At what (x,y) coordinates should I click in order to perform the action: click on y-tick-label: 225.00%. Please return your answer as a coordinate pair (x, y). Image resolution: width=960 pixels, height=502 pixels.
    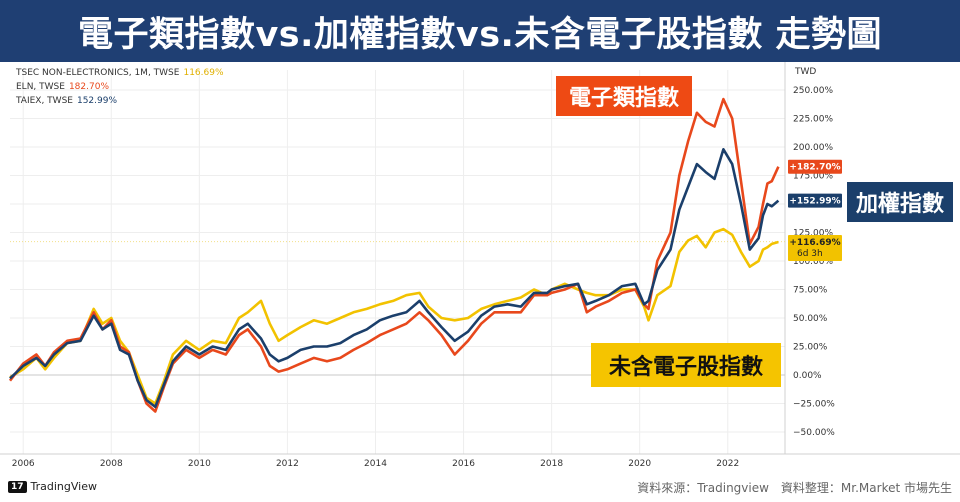
    Looking at the image, I should click on (813, 120).